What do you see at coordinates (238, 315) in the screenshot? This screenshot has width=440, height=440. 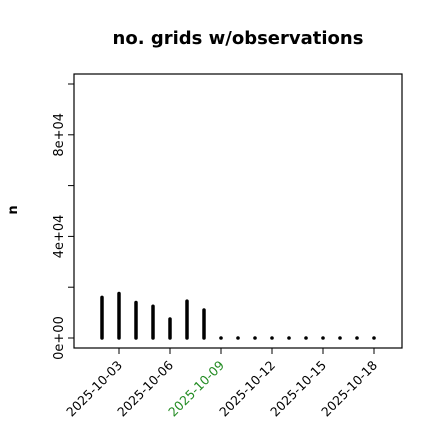 I see `bars` at bounding box center [238, 315].